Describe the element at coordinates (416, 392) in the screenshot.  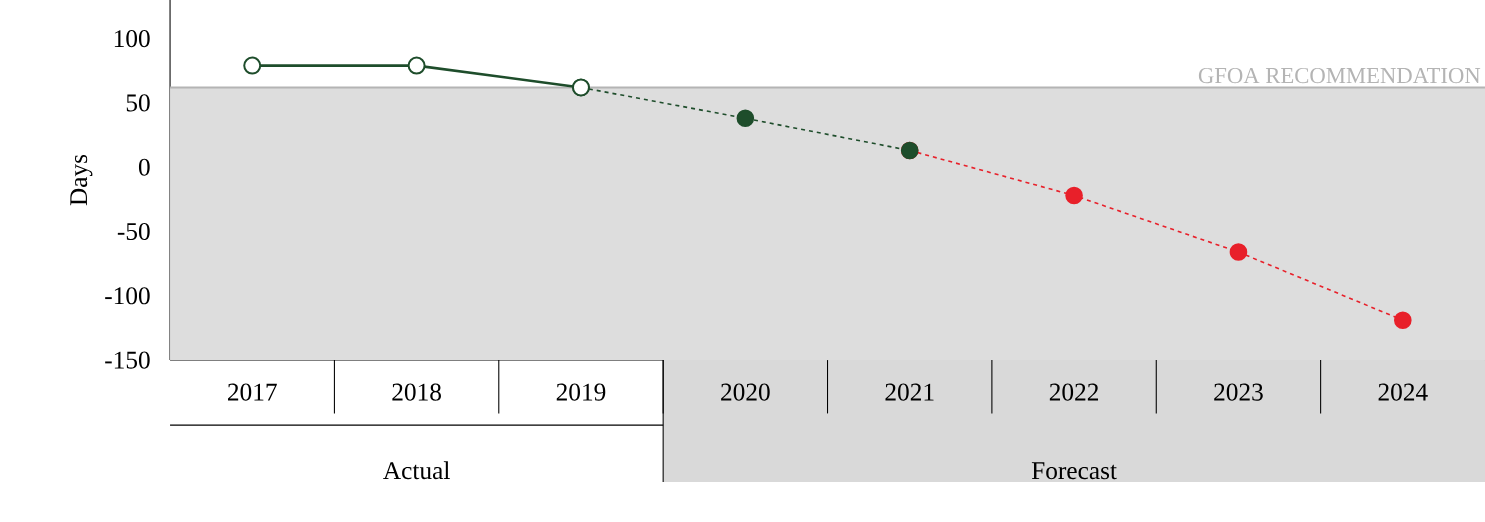
I see `x-tick-label: 2018` at that location.